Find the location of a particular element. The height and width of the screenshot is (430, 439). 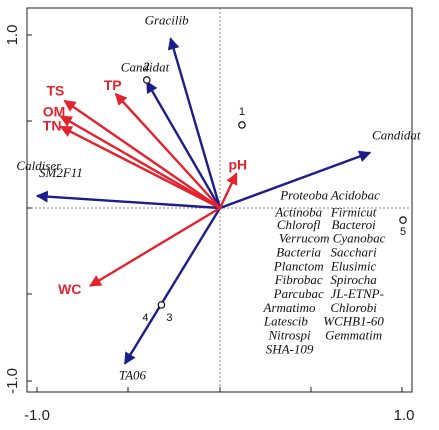

species-arrow-label-gracilib-0: Gracilib is located at coordinates (167, 19).